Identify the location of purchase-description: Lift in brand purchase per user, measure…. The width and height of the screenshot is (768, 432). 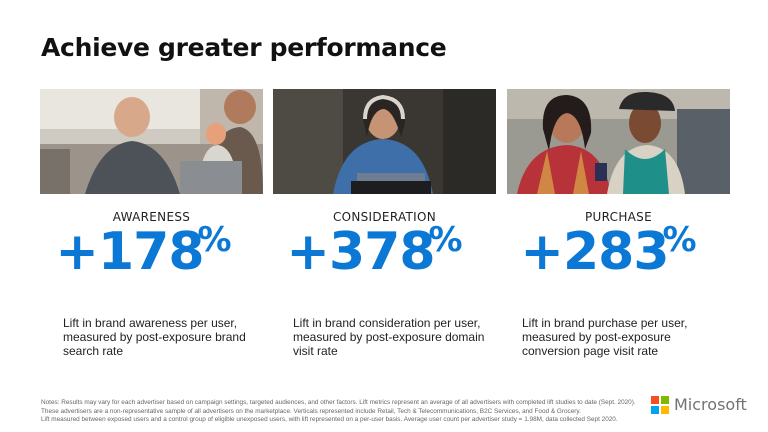
(605, 337).